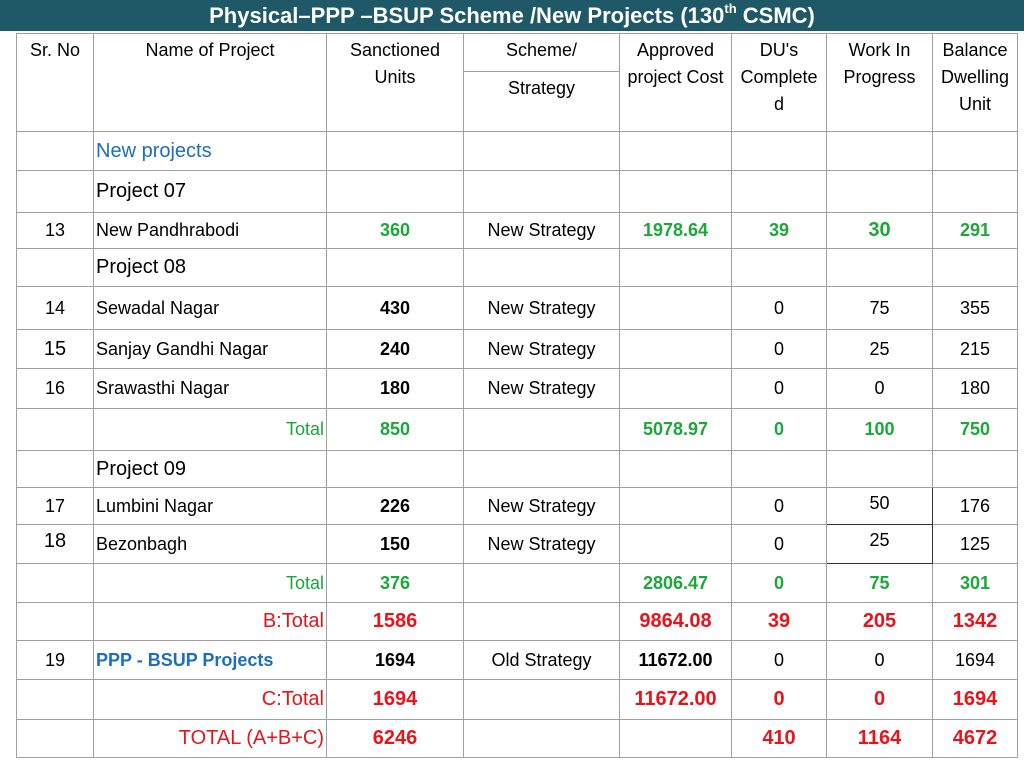 The image size is (1024, 768). What do you see at coordinates (879, 738) in the screenshot?
I see `cell-wip: 1164` at bounding box center [879, 738].